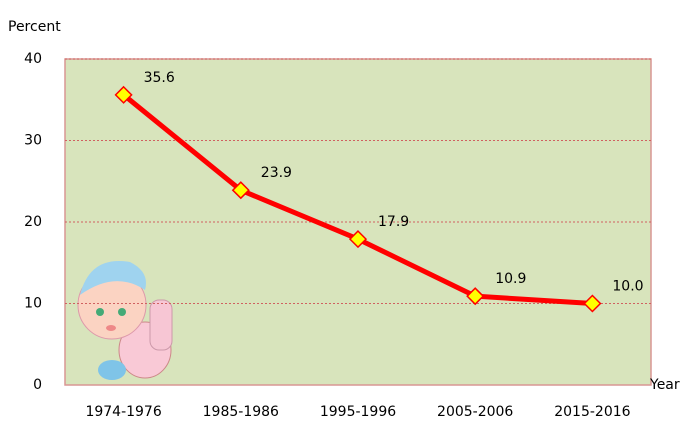 This screenshot has height=434, width=693. I want to click on value-label: 23.9, so click(276, 173).